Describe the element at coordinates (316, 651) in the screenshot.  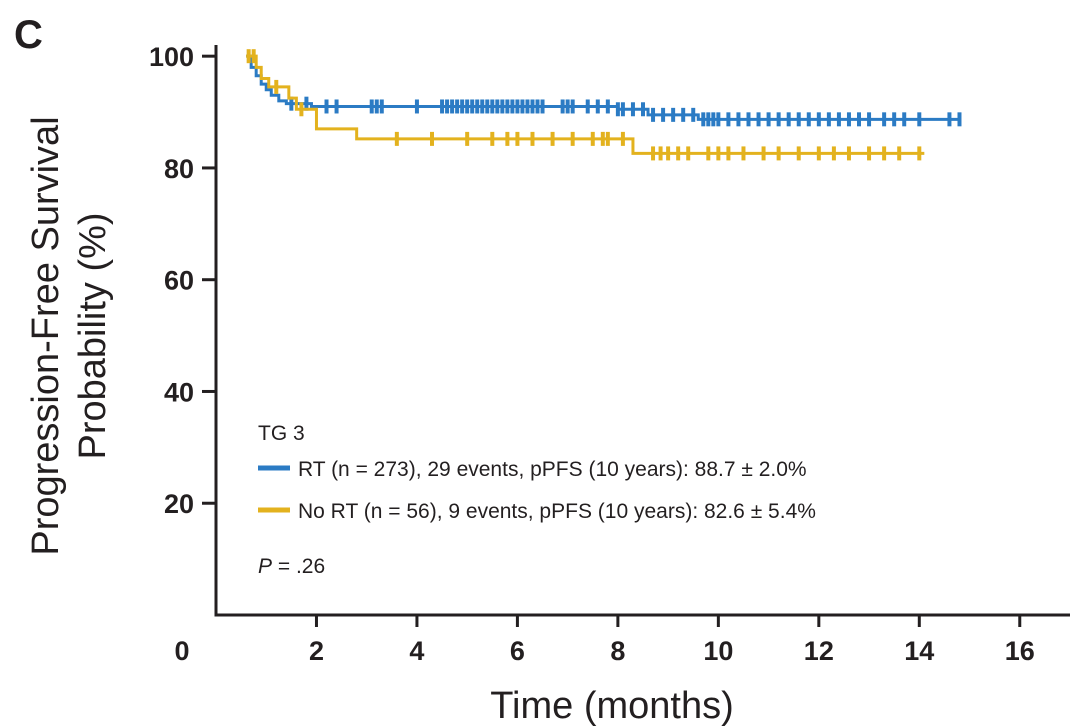
I see `x-tick-label: 2` at that location.